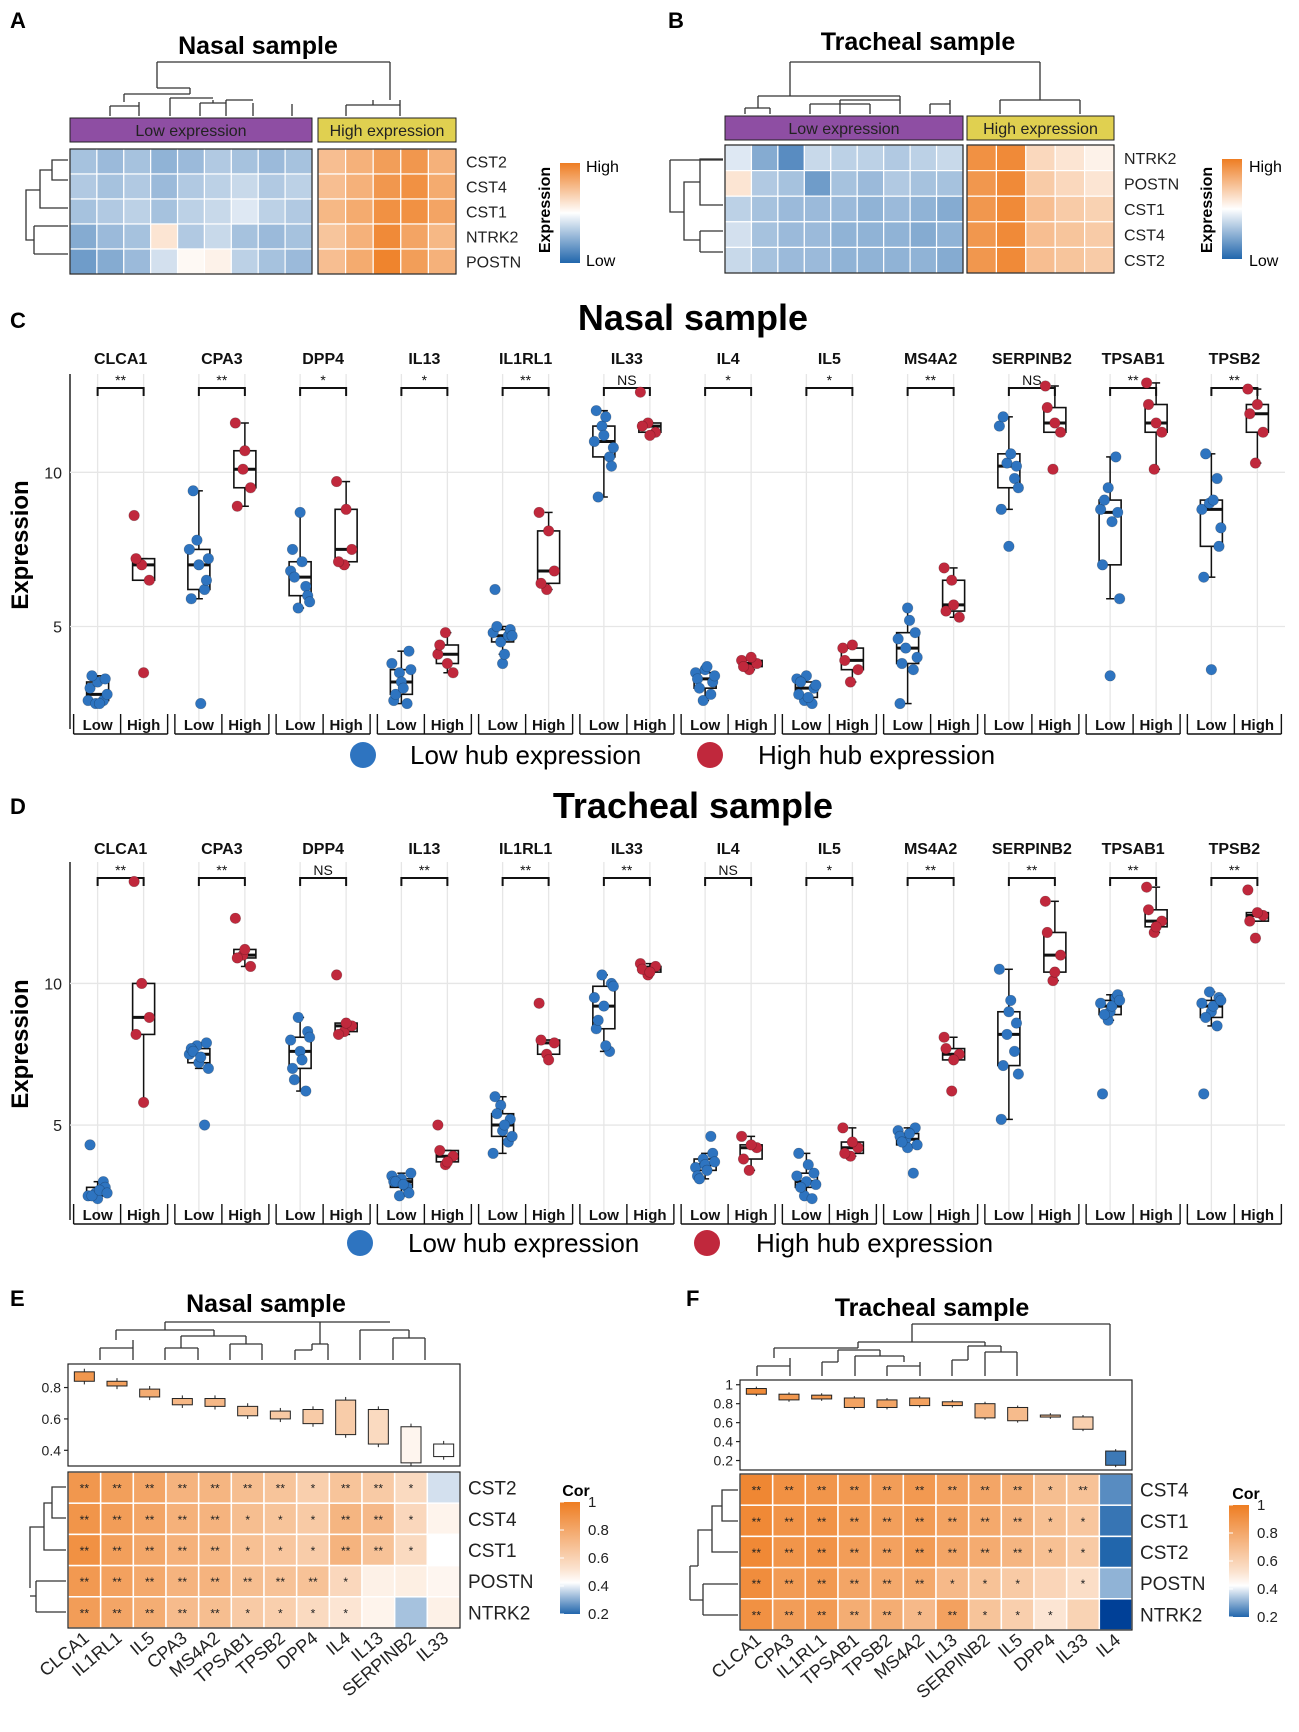 This screenshot has height=1732, width=1299. What do you see at coordinates (1246, 1494) in the screenshot?
I see `panel-f-legend-title: Cor` at bounding box center [1246, 1494].